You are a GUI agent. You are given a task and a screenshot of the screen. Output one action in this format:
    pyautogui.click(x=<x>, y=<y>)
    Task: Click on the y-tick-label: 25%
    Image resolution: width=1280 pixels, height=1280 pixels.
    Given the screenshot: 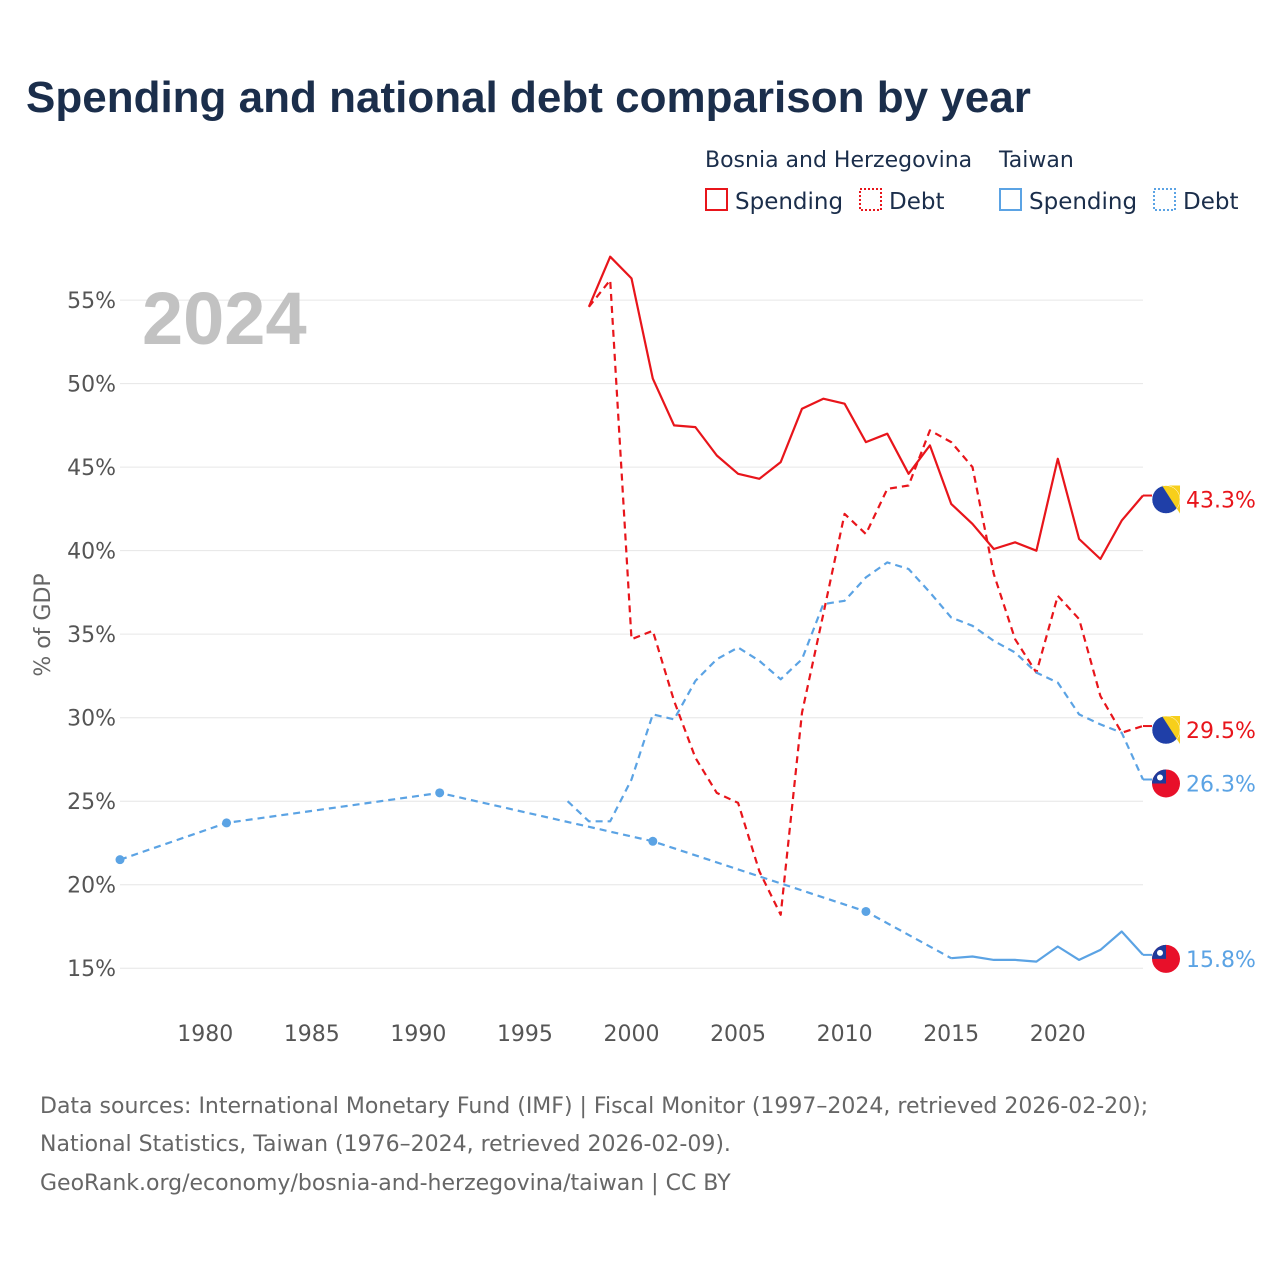 What is the action you would take?
    pyautogui.click(x=91, y=802)
    